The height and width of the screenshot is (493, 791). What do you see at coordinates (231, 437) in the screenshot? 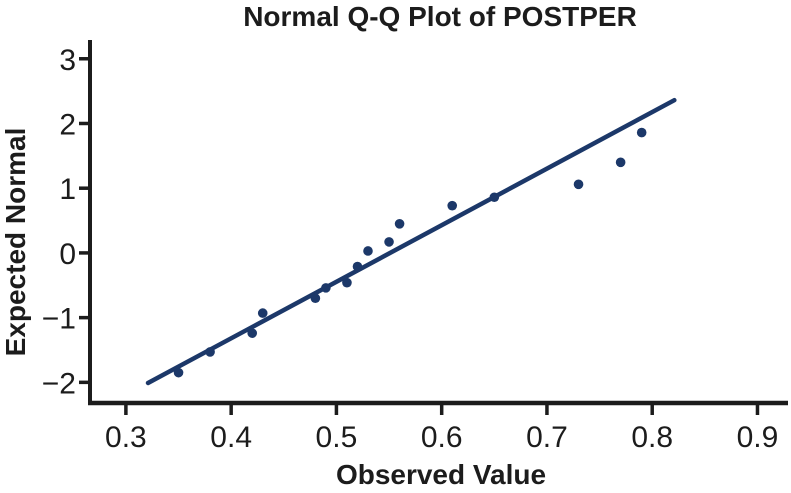
I see `x-tick-label: 0.4` at bounding box center [231, 437].